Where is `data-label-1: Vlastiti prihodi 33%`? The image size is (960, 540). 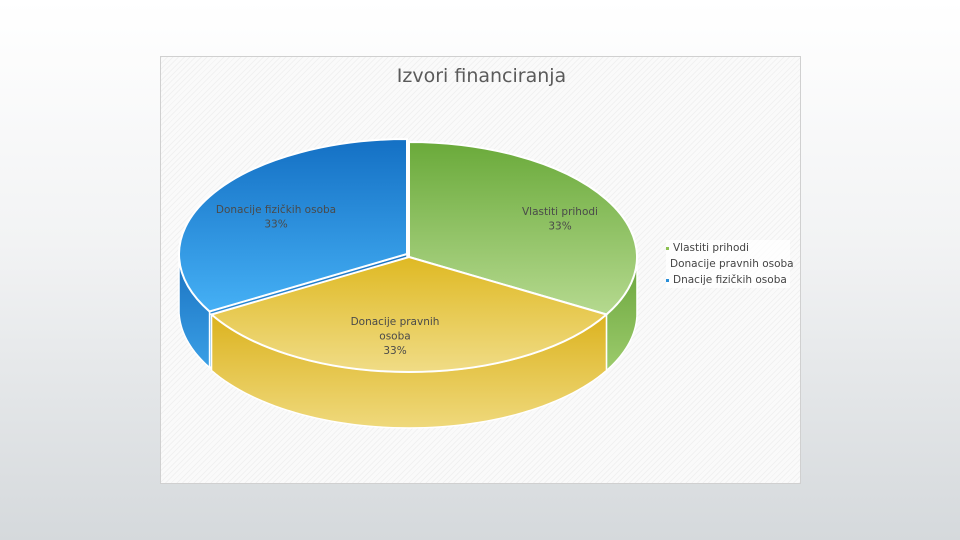 data-label-1: Vlastiti prihodi 33% is located at coordinates (560, 219).